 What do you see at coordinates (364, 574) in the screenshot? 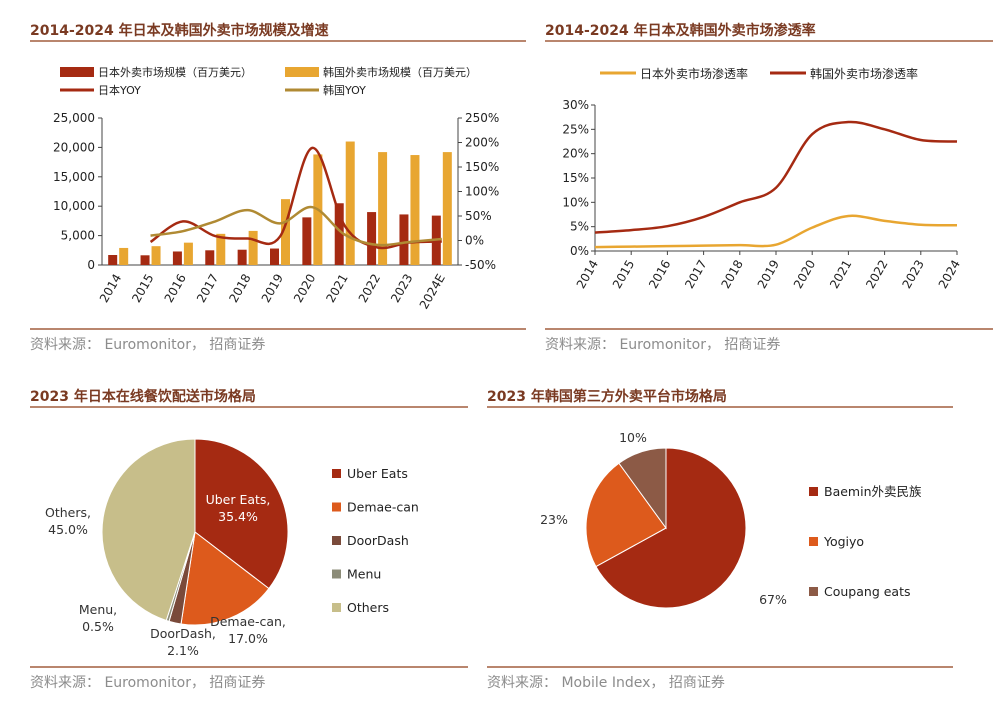
I see `legend-label: Menu` at bounding box center [364, 574].